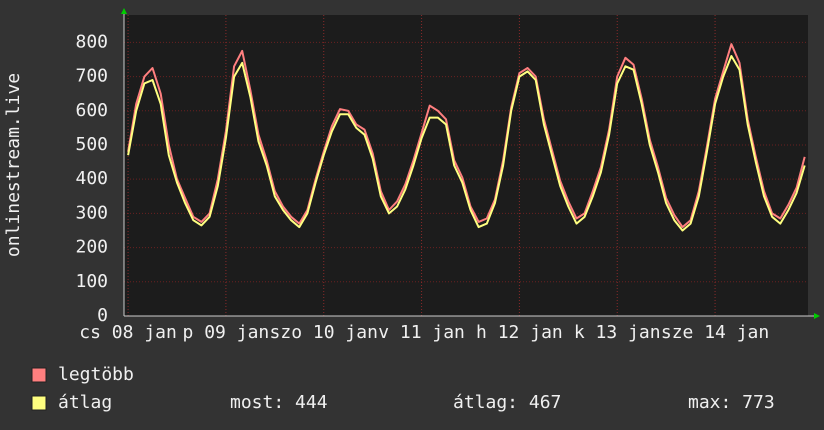 Image resolution: width=824 pixels, height=430 pixels. What do you see at coordinates (715, 332) in the screenshot?
I see `x-tick-label: sze 14 jan` at bounding box center [715, 332].